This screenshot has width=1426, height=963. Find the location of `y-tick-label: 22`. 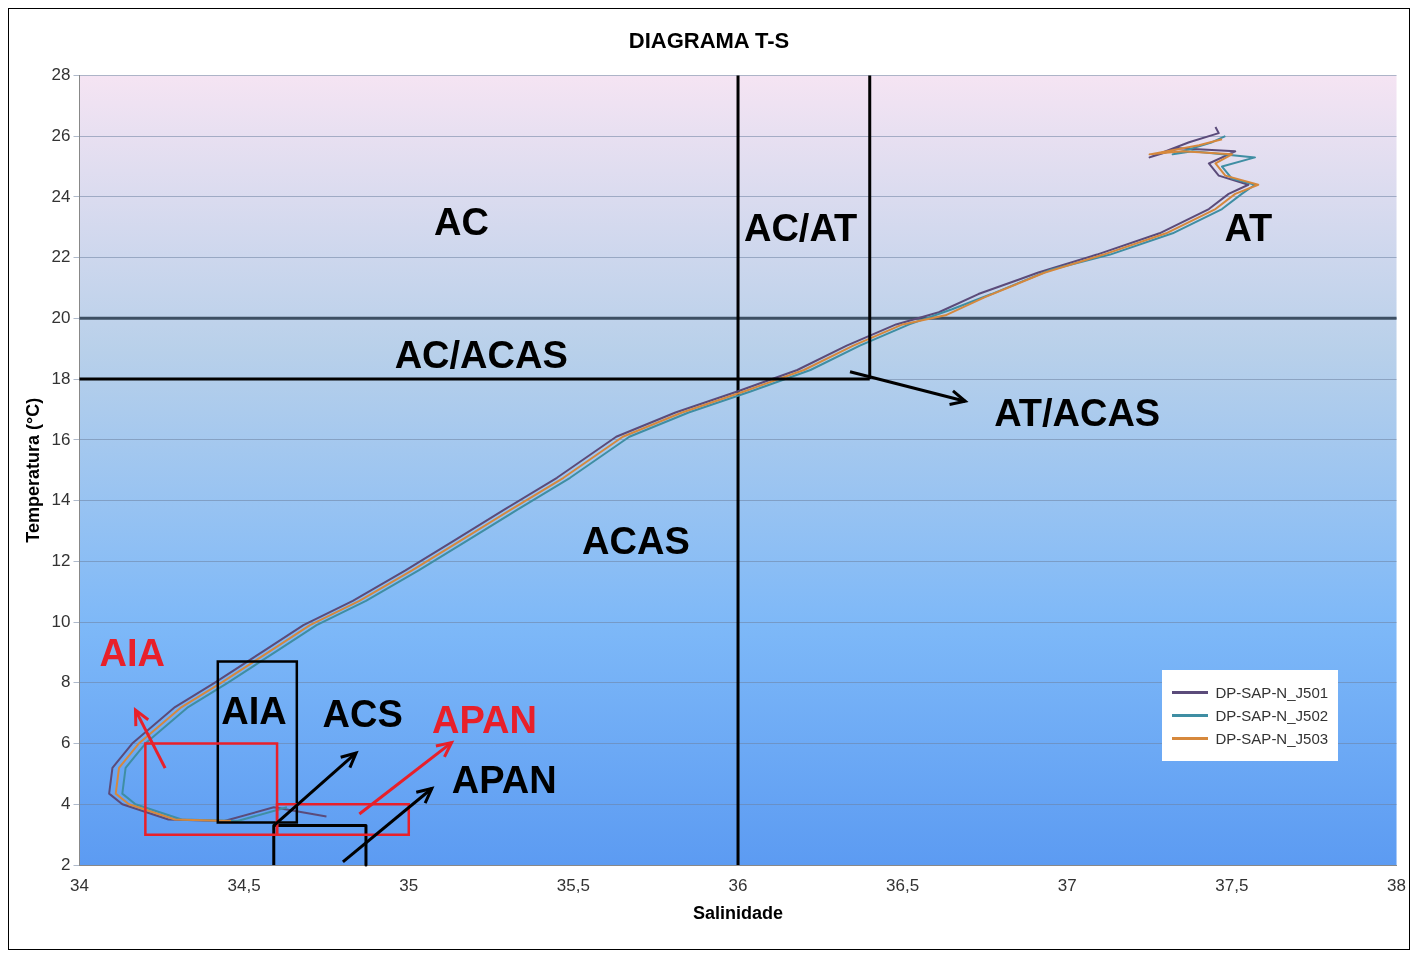

y-tick-label: 22 is located at coordinates (61, 257).